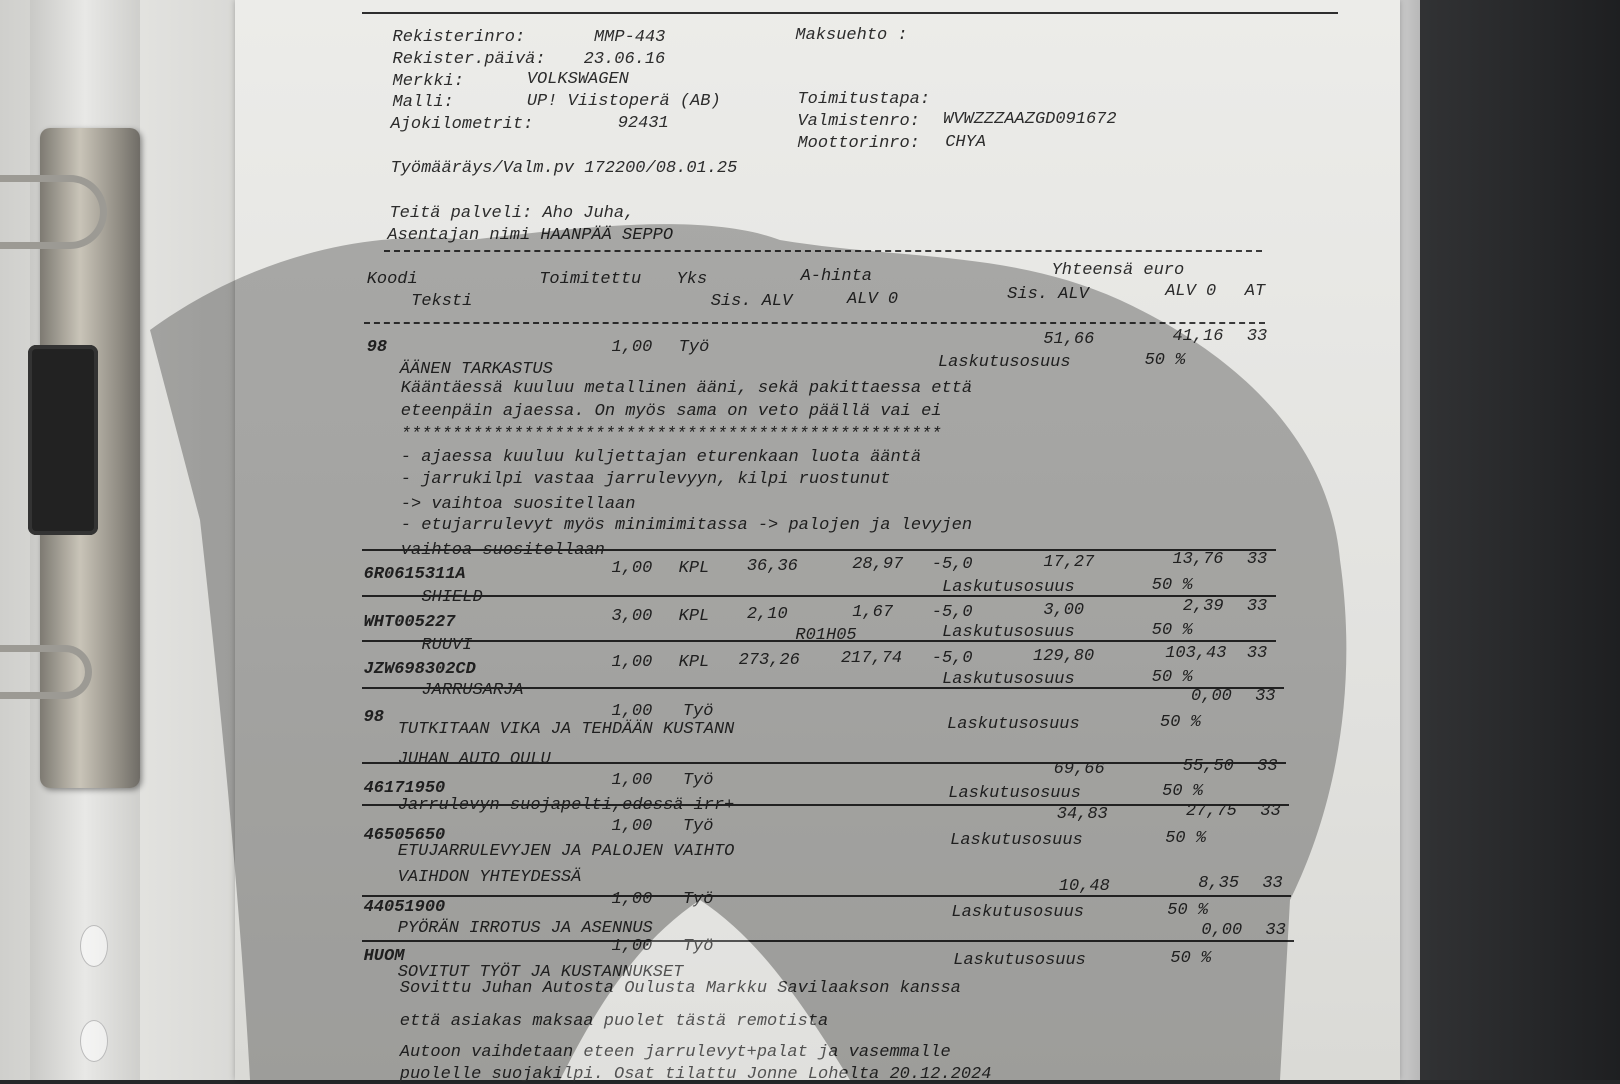 The image size is (1620, 1084). Describe the element at coordinates (772, 567) in the screenshot. I see `item-unit-price-incl-vat: 36,36` at that location.